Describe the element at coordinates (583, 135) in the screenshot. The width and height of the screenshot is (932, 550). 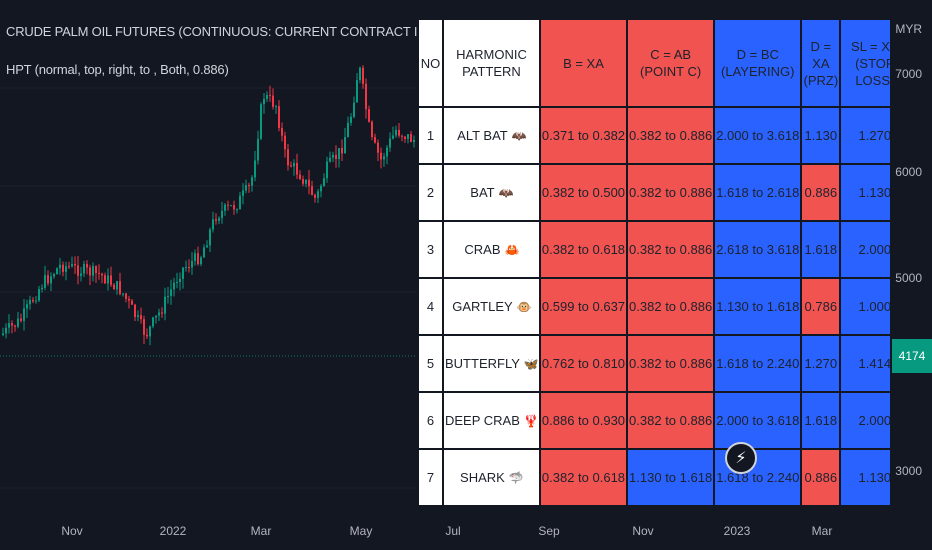
I see `cell-b: 0.371 to 0.382` at that location.